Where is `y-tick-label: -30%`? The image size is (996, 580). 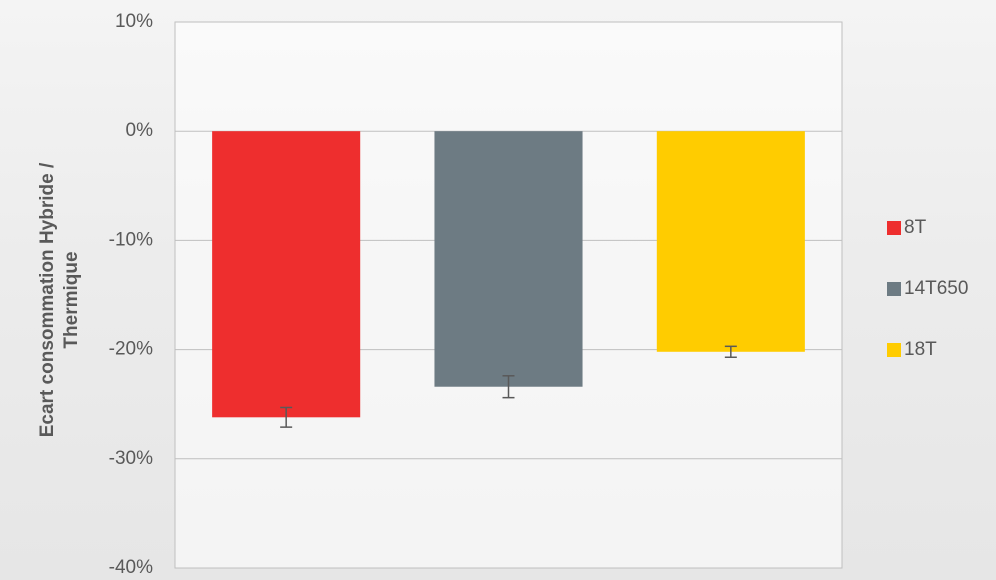
y-tick-label: -30% is located at coordinates (131, 458).